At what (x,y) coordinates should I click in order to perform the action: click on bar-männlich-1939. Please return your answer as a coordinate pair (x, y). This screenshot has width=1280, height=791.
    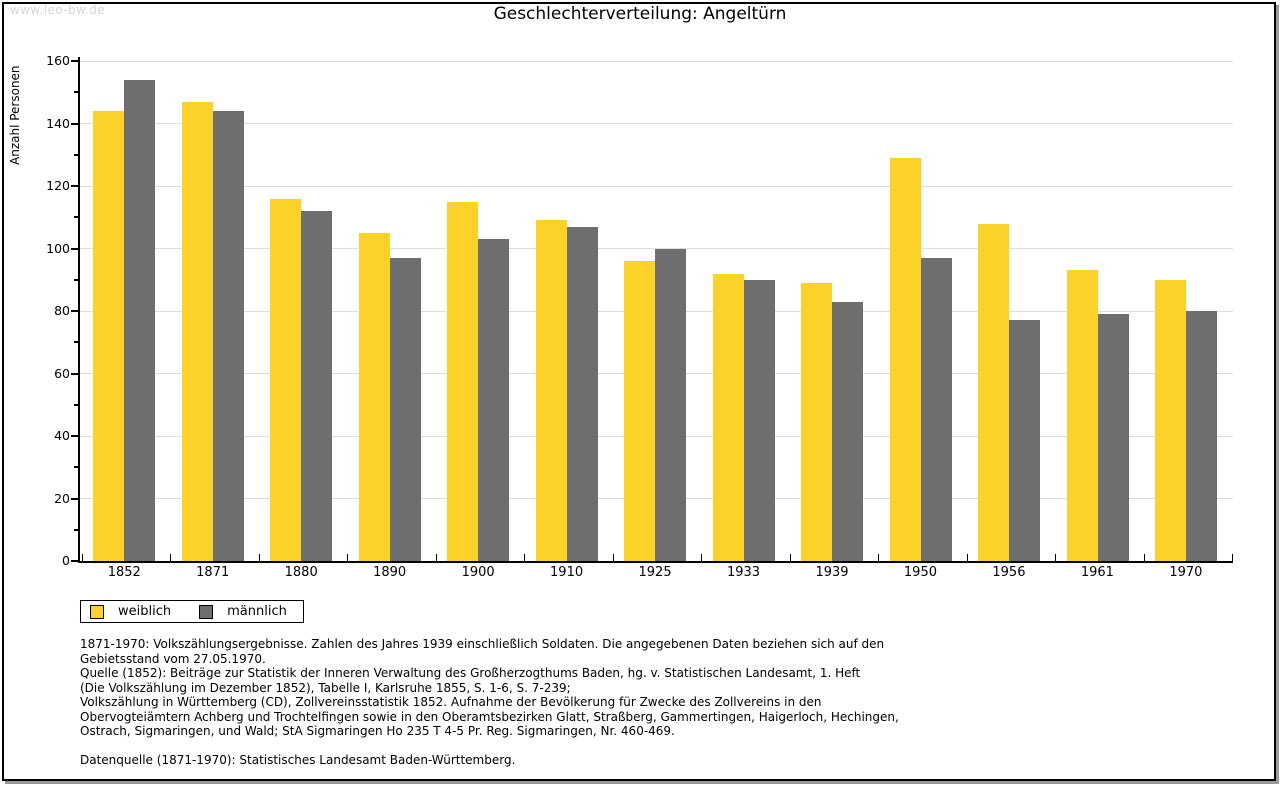
    Looking at the image, I should click on (848, 431).